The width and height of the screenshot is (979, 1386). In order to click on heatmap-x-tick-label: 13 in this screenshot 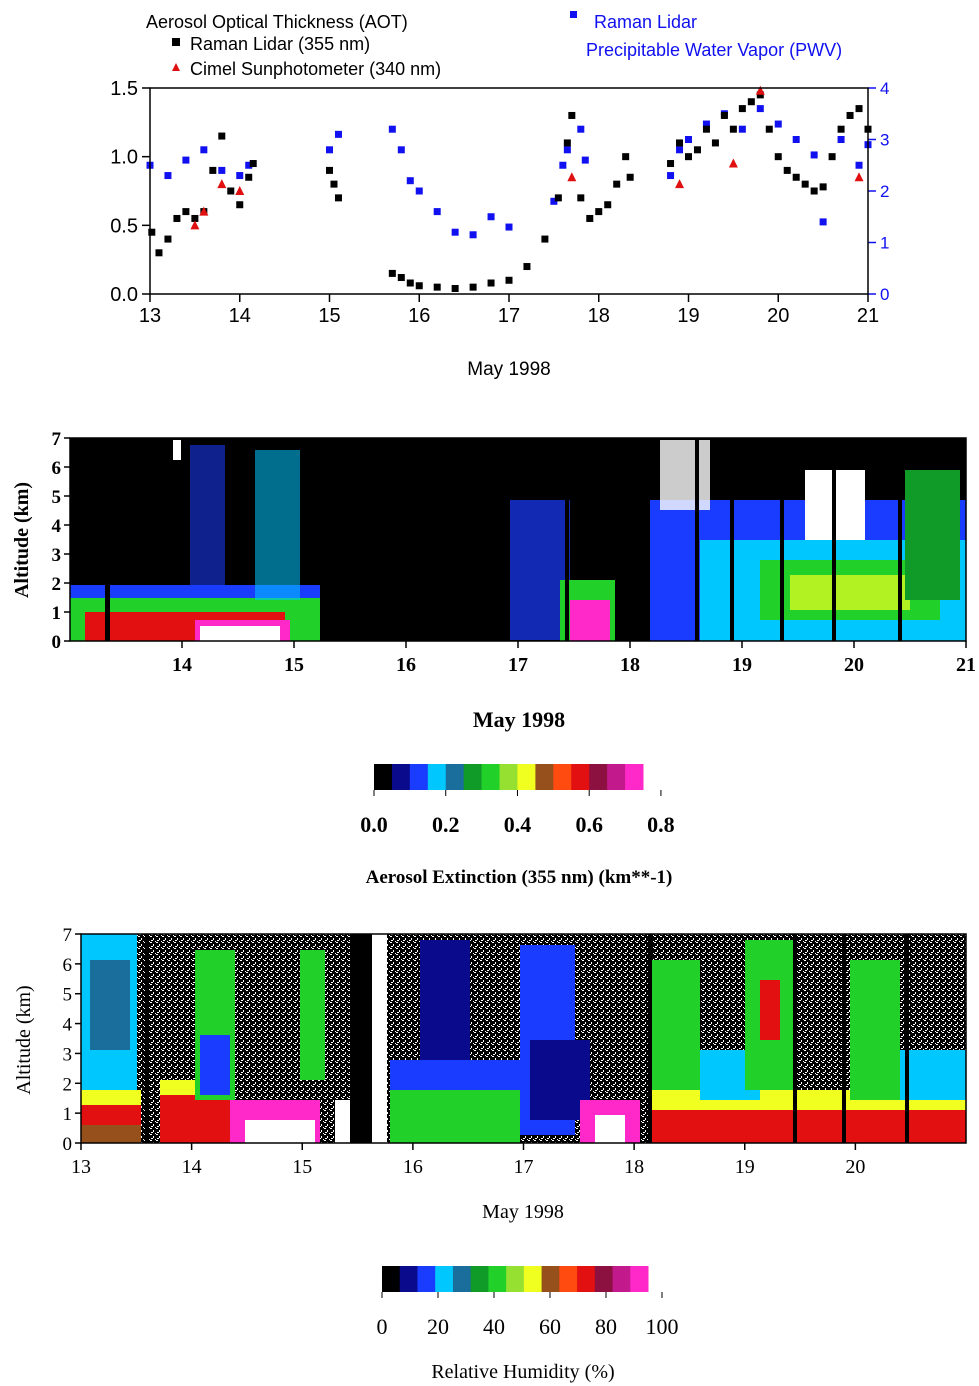, I will do `click(81, 1167)`.